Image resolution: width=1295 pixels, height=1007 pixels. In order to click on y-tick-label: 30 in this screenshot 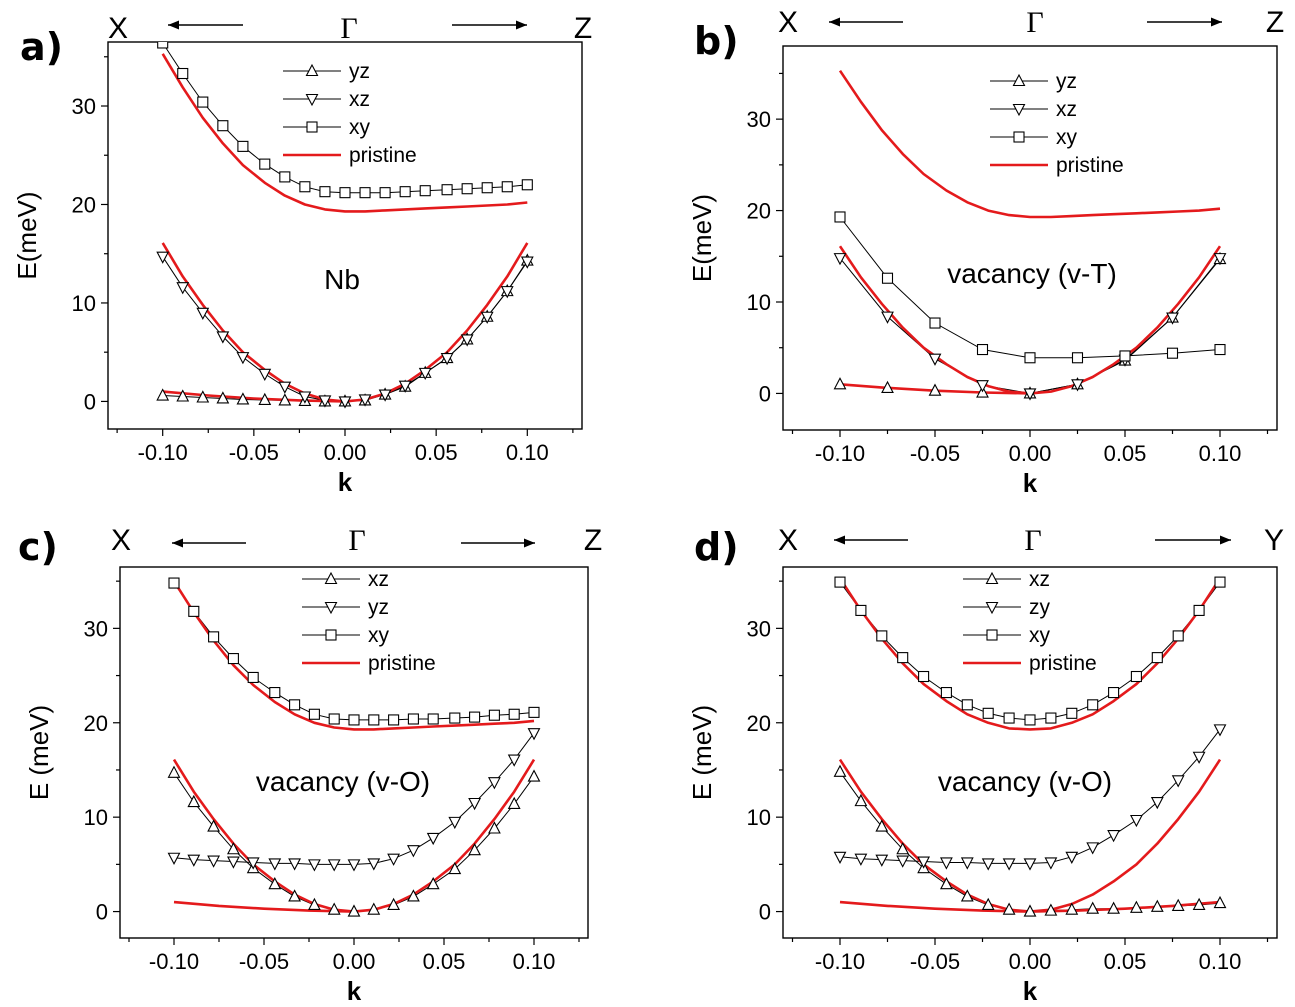, I will do `click(759, 119)`.